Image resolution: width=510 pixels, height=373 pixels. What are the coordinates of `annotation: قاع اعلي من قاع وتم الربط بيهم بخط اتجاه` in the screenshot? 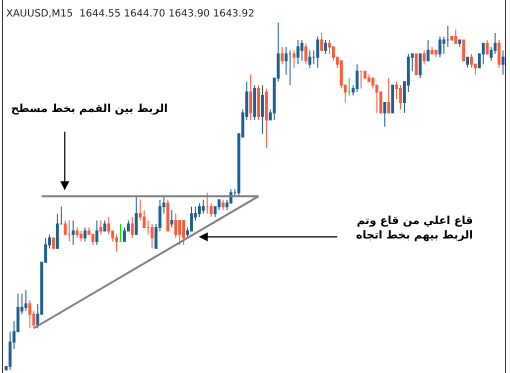 It's located at (414, 228).